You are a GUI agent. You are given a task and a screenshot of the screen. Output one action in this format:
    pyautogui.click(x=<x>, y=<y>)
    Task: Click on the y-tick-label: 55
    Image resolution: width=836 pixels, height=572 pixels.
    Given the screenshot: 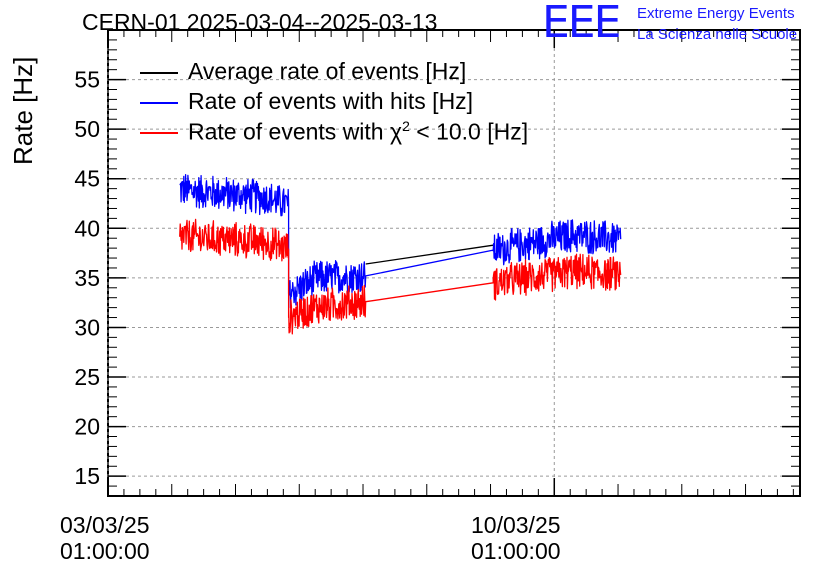 What is the action you would take?
    pyautogui.click(x=87, y=80)
    